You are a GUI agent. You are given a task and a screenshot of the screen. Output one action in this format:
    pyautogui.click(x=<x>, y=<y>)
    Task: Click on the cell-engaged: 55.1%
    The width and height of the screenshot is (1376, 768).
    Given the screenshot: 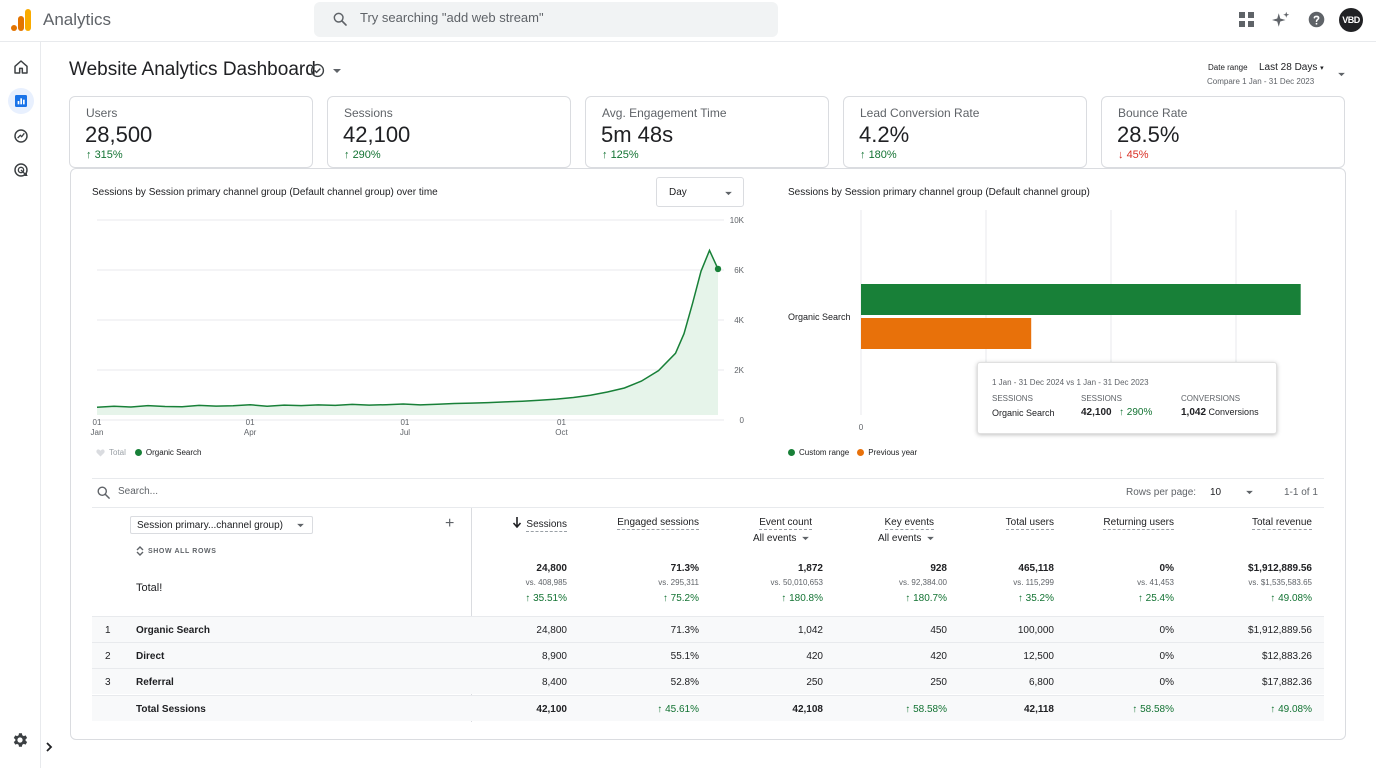 What is the action you would take?
    pyautogui.click(x=684, y=656)
    